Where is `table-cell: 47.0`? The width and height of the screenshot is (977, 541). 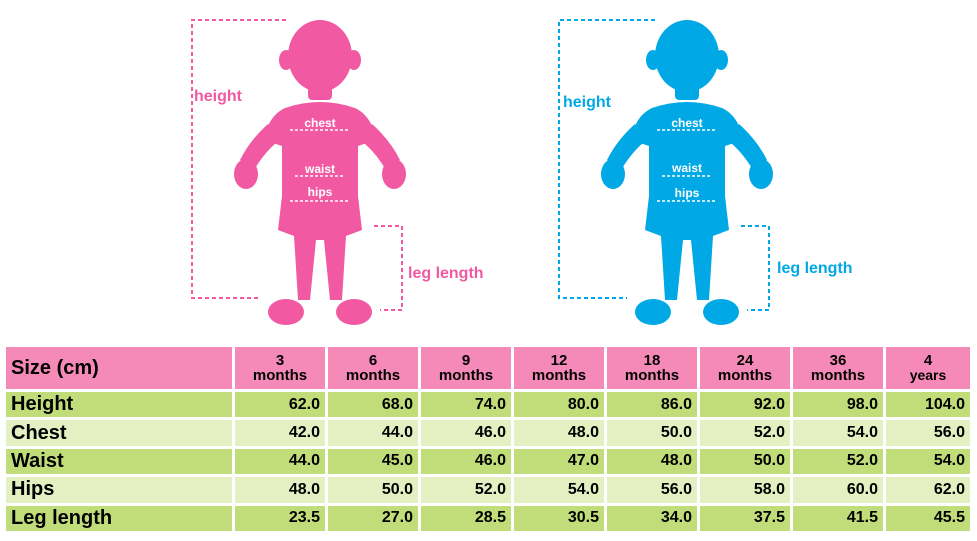 table-cell: 47.0 is located at coordinates (559, 461).